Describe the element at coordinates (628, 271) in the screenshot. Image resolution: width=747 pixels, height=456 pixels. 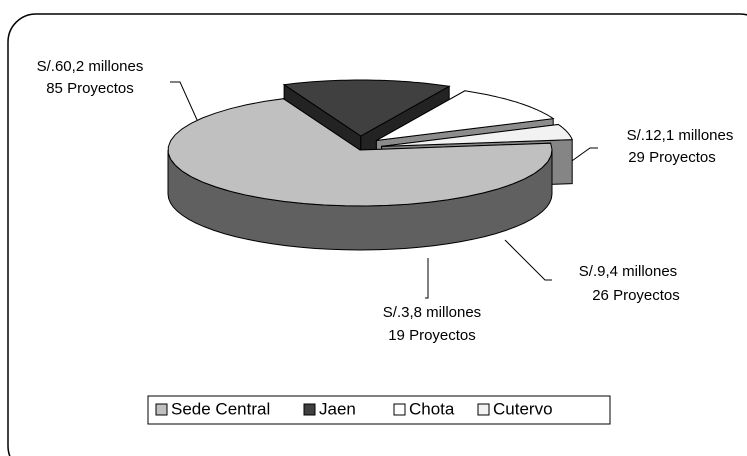
I see `slice-label: S/.9,4 millones` at that location.